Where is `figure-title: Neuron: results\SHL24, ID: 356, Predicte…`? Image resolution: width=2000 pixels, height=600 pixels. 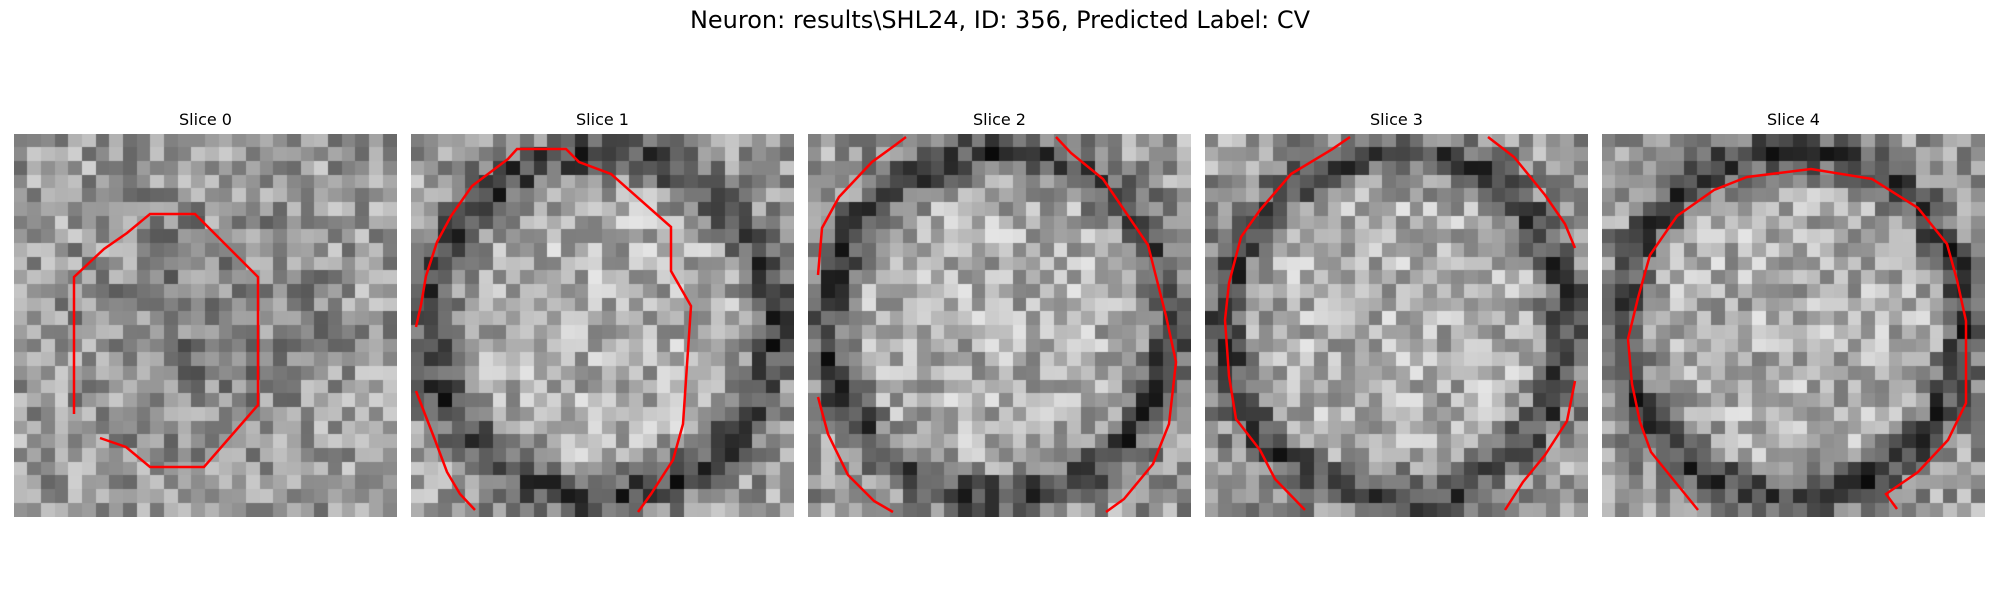
figure-title: Neuron: results\SHL24, ID: 356, Predicte… is located at coordinates (1000, 20).